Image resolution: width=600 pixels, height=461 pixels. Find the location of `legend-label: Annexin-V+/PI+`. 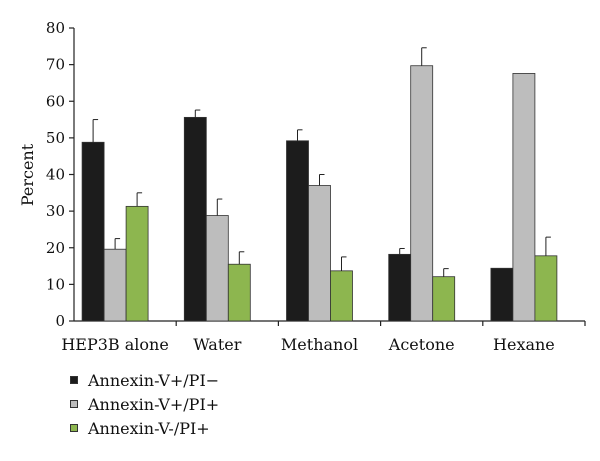

legend-label: Annexin-V+/PI+ is located at coordinates (154, 404).